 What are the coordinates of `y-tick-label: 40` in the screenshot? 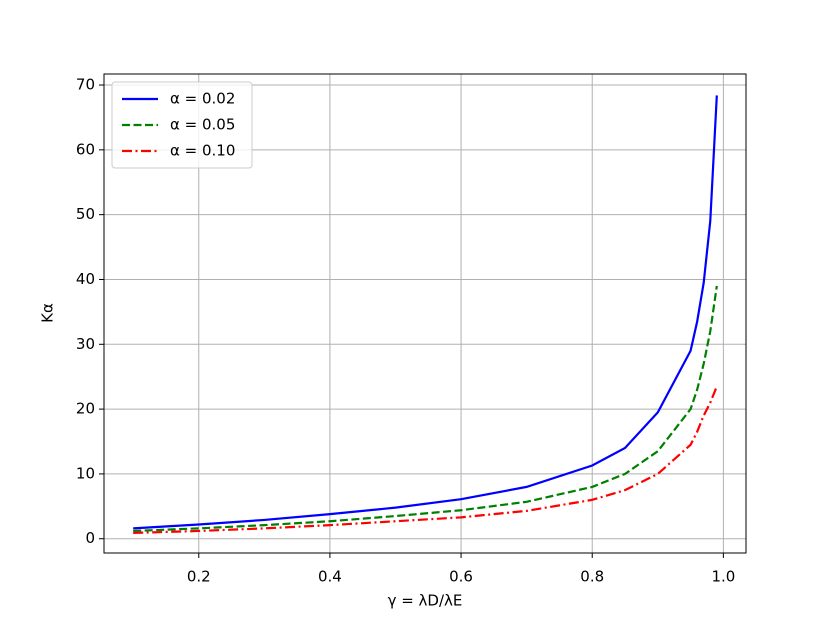 It's located at (85, 279).